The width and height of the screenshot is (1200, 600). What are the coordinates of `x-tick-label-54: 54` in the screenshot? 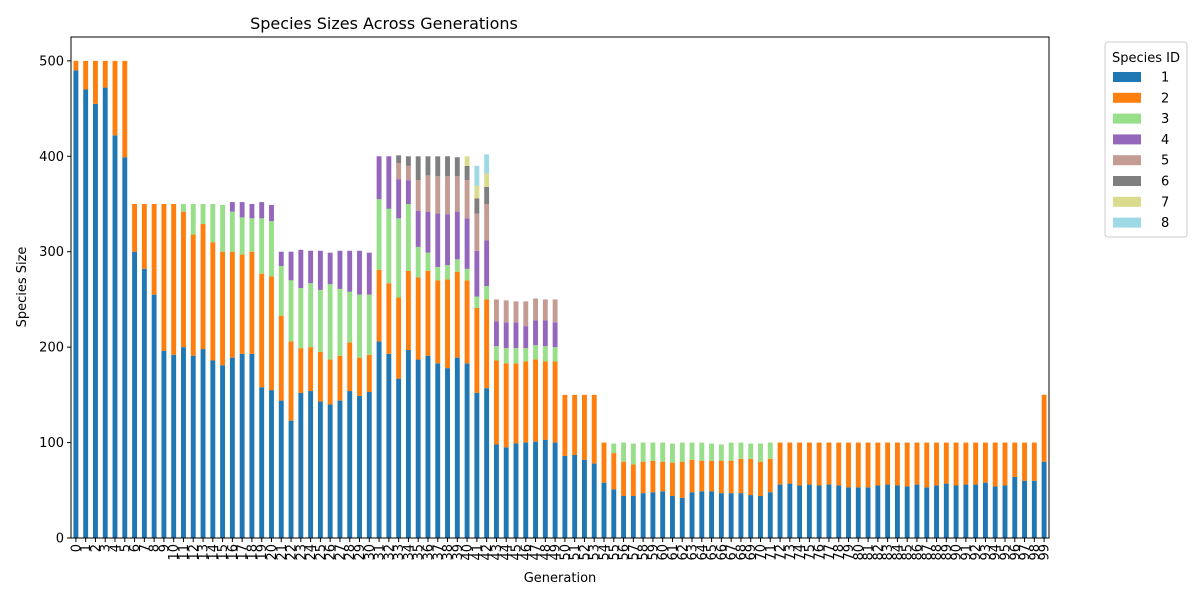 It's located at (605, 552).